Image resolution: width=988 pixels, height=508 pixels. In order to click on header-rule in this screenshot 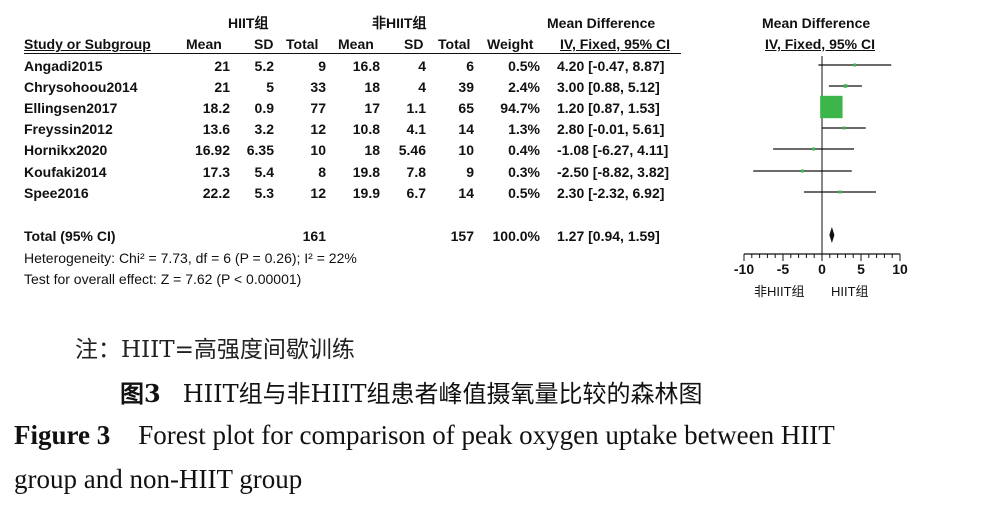, I will do `click(352, 53)`.